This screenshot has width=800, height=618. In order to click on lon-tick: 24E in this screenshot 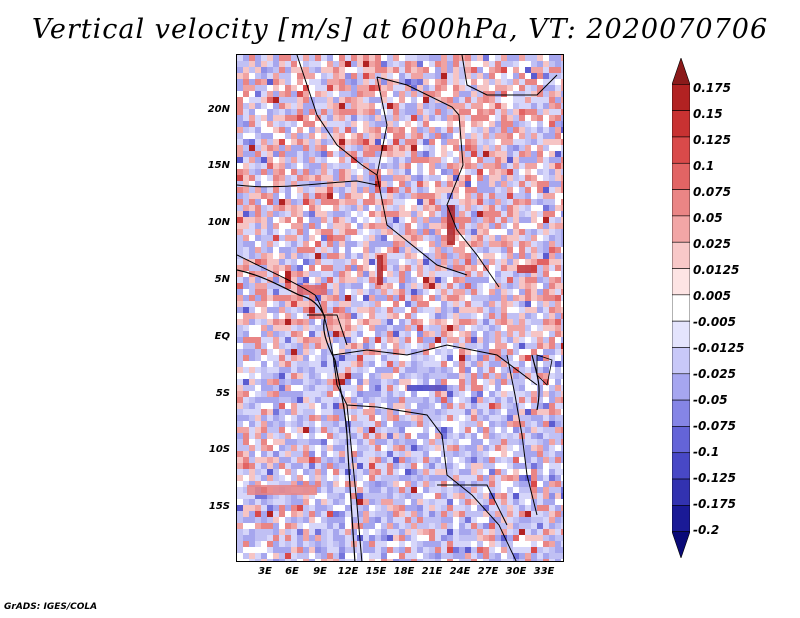, I will do `click(460, 571)`.